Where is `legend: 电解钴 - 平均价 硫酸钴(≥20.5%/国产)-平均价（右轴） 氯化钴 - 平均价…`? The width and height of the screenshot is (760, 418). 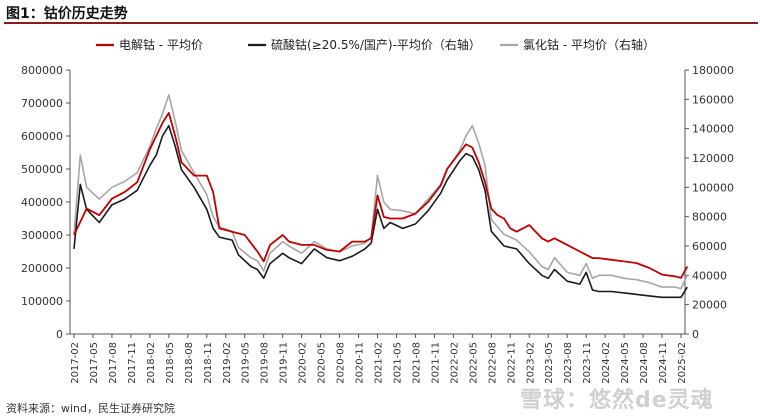 legend: 电解钴 - 平均价 硫酸钴(≥20.5%/国产)-平均价（右轴） 氯化钴 - 平均价… is located at coordinates (375, 44).